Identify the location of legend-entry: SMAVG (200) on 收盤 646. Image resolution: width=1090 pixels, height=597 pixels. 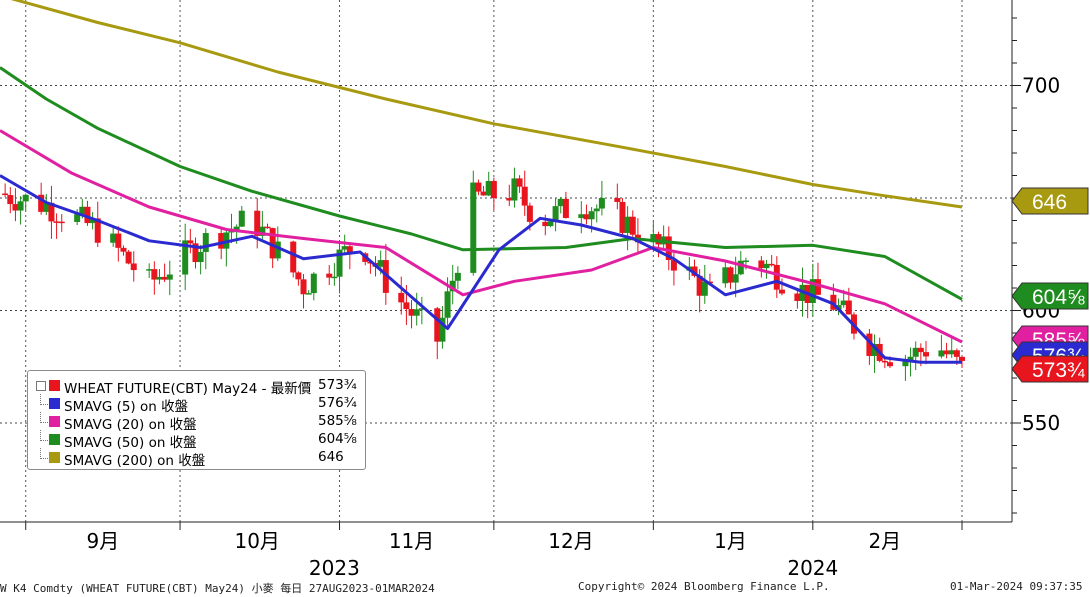
(198, 458).